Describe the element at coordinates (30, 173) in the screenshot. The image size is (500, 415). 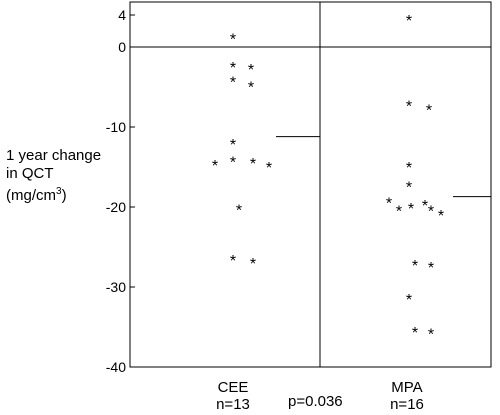
I see `y-axis-label-line-2: in QCT` at that location.